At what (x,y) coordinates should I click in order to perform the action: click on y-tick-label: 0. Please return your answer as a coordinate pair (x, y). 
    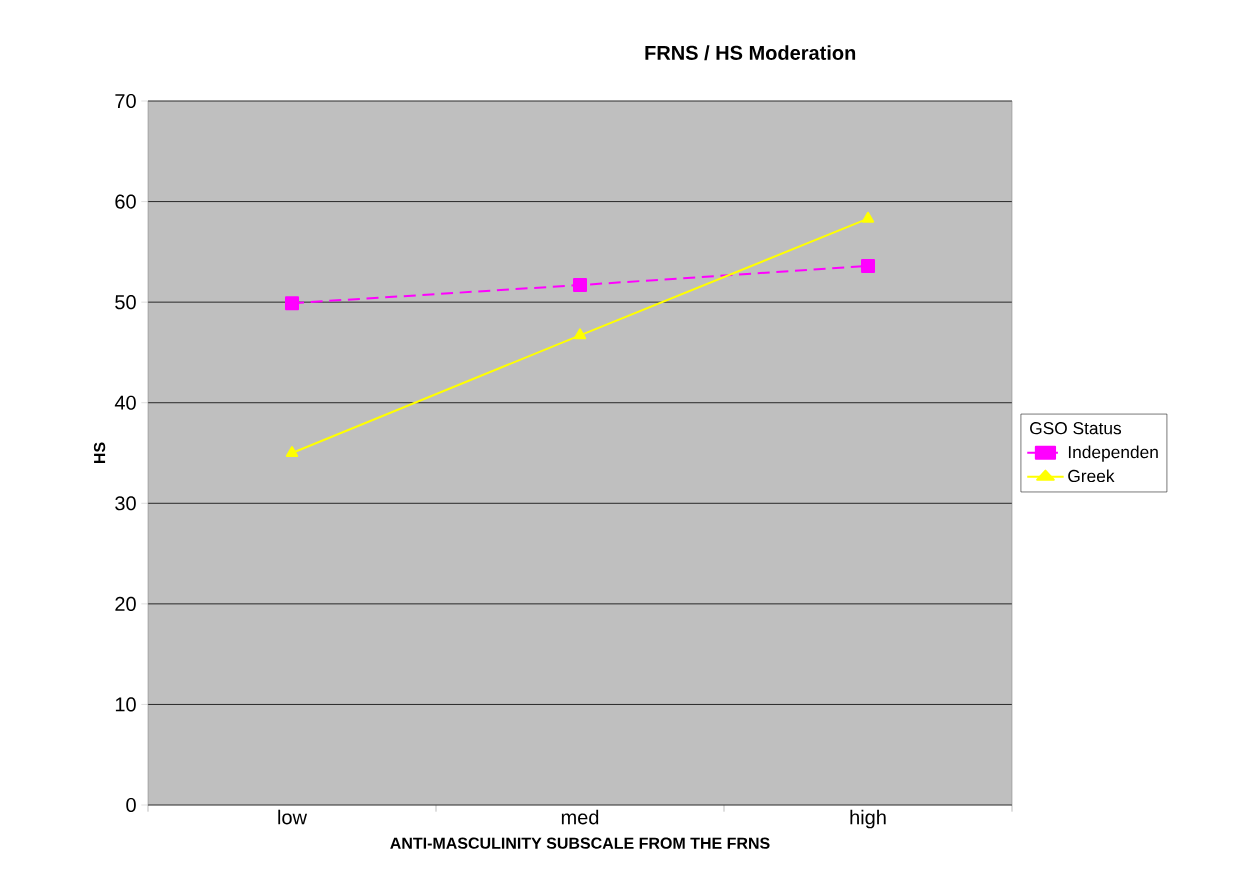
    Looking at the image, I should click on (131, 805).